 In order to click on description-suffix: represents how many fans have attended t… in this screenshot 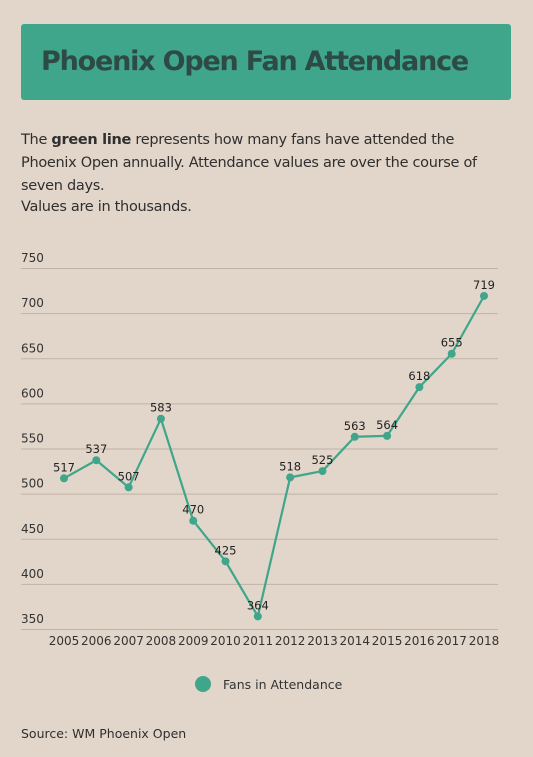, I will do `click(249, 163)`.